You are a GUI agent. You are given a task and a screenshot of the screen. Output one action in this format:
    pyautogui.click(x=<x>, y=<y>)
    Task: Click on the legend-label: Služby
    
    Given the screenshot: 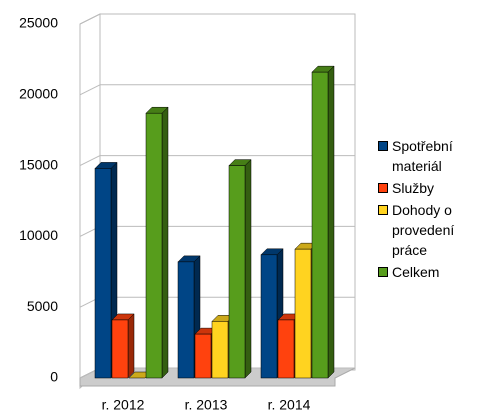 What is the action you would take?
    pyautogui.click(x=413, y=188)
    